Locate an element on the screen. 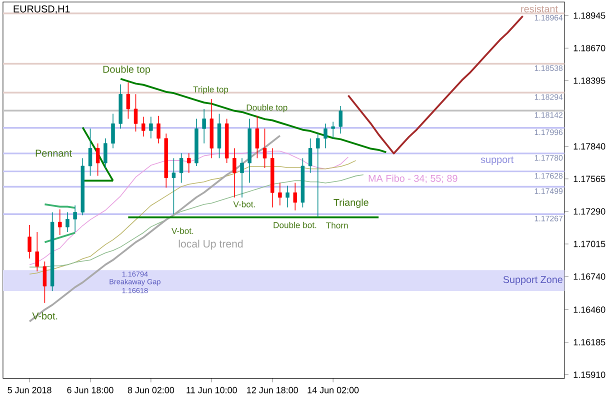  x-tick-label: 12 Jun 18:00 is located at coordinates (272, 390).